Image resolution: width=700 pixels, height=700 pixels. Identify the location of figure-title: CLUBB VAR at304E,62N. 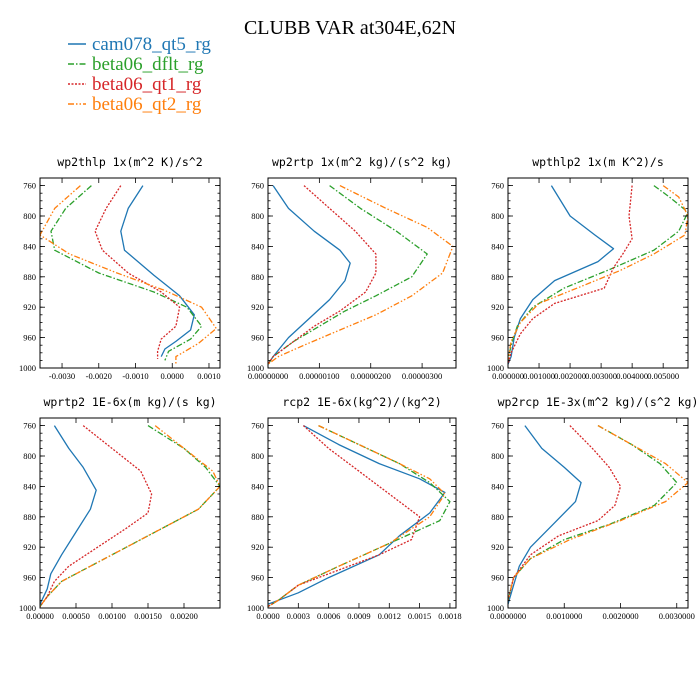
(350, 28).